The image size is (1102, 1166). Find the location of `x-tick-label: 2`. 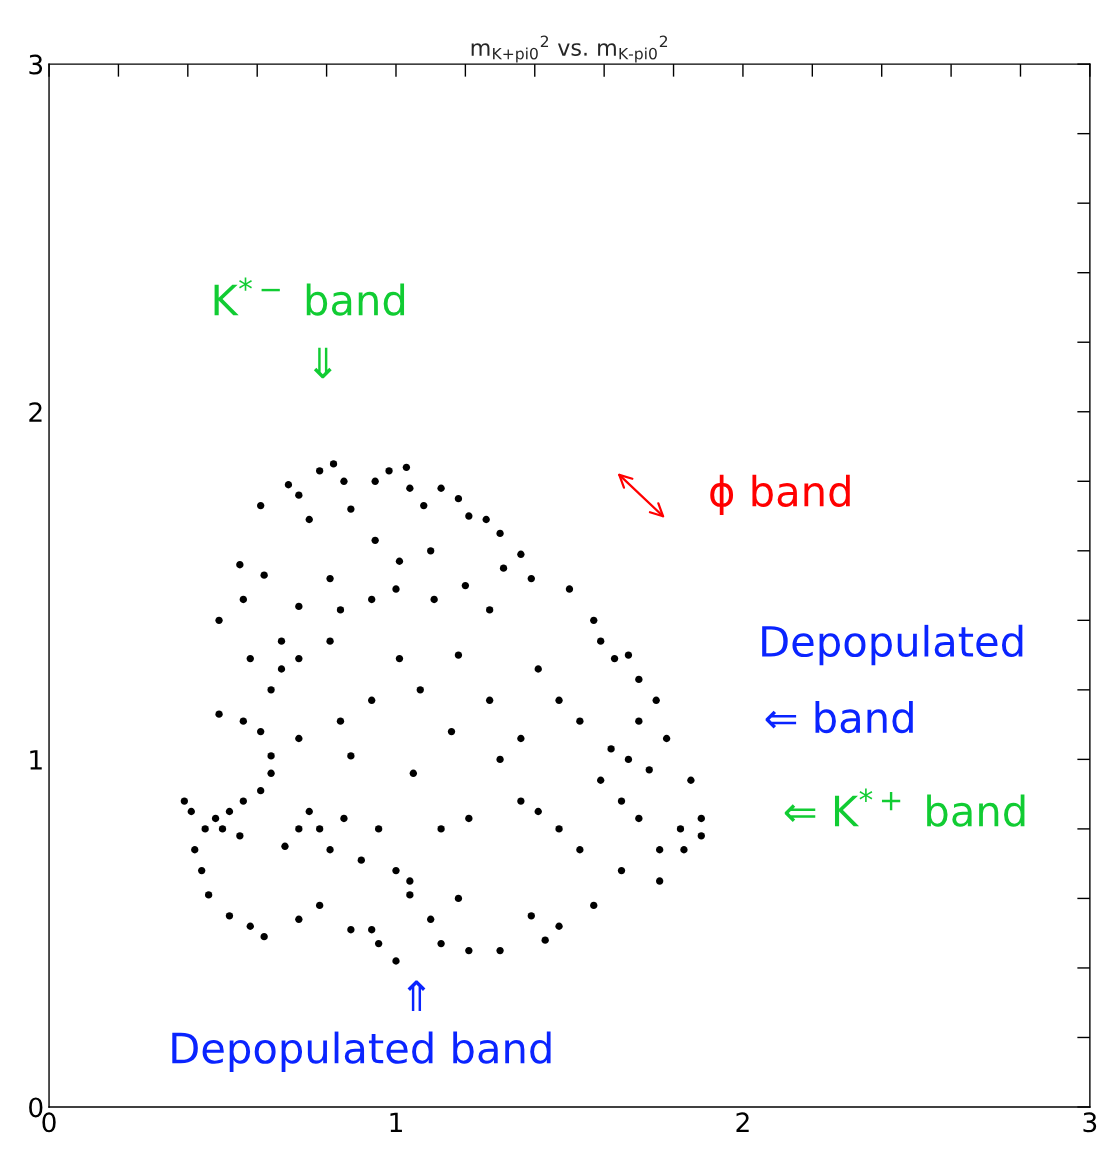

x-tick-label: 2 is located at coordinates (742, 1122).